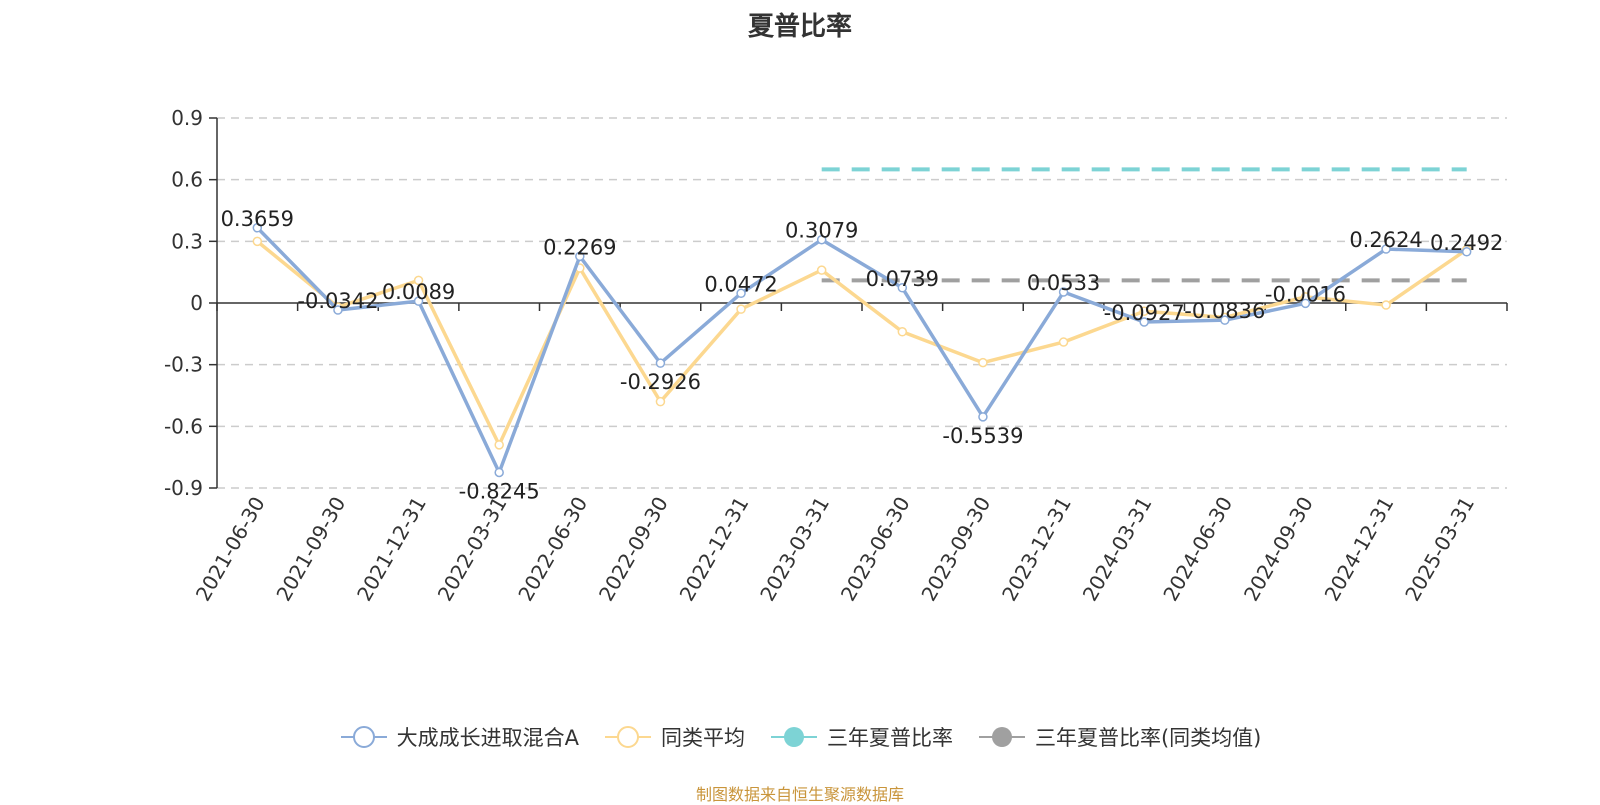 The width and height of the screenshot is (1600, 805). I want to click on data-label: -0.0342, so click(337, 301).